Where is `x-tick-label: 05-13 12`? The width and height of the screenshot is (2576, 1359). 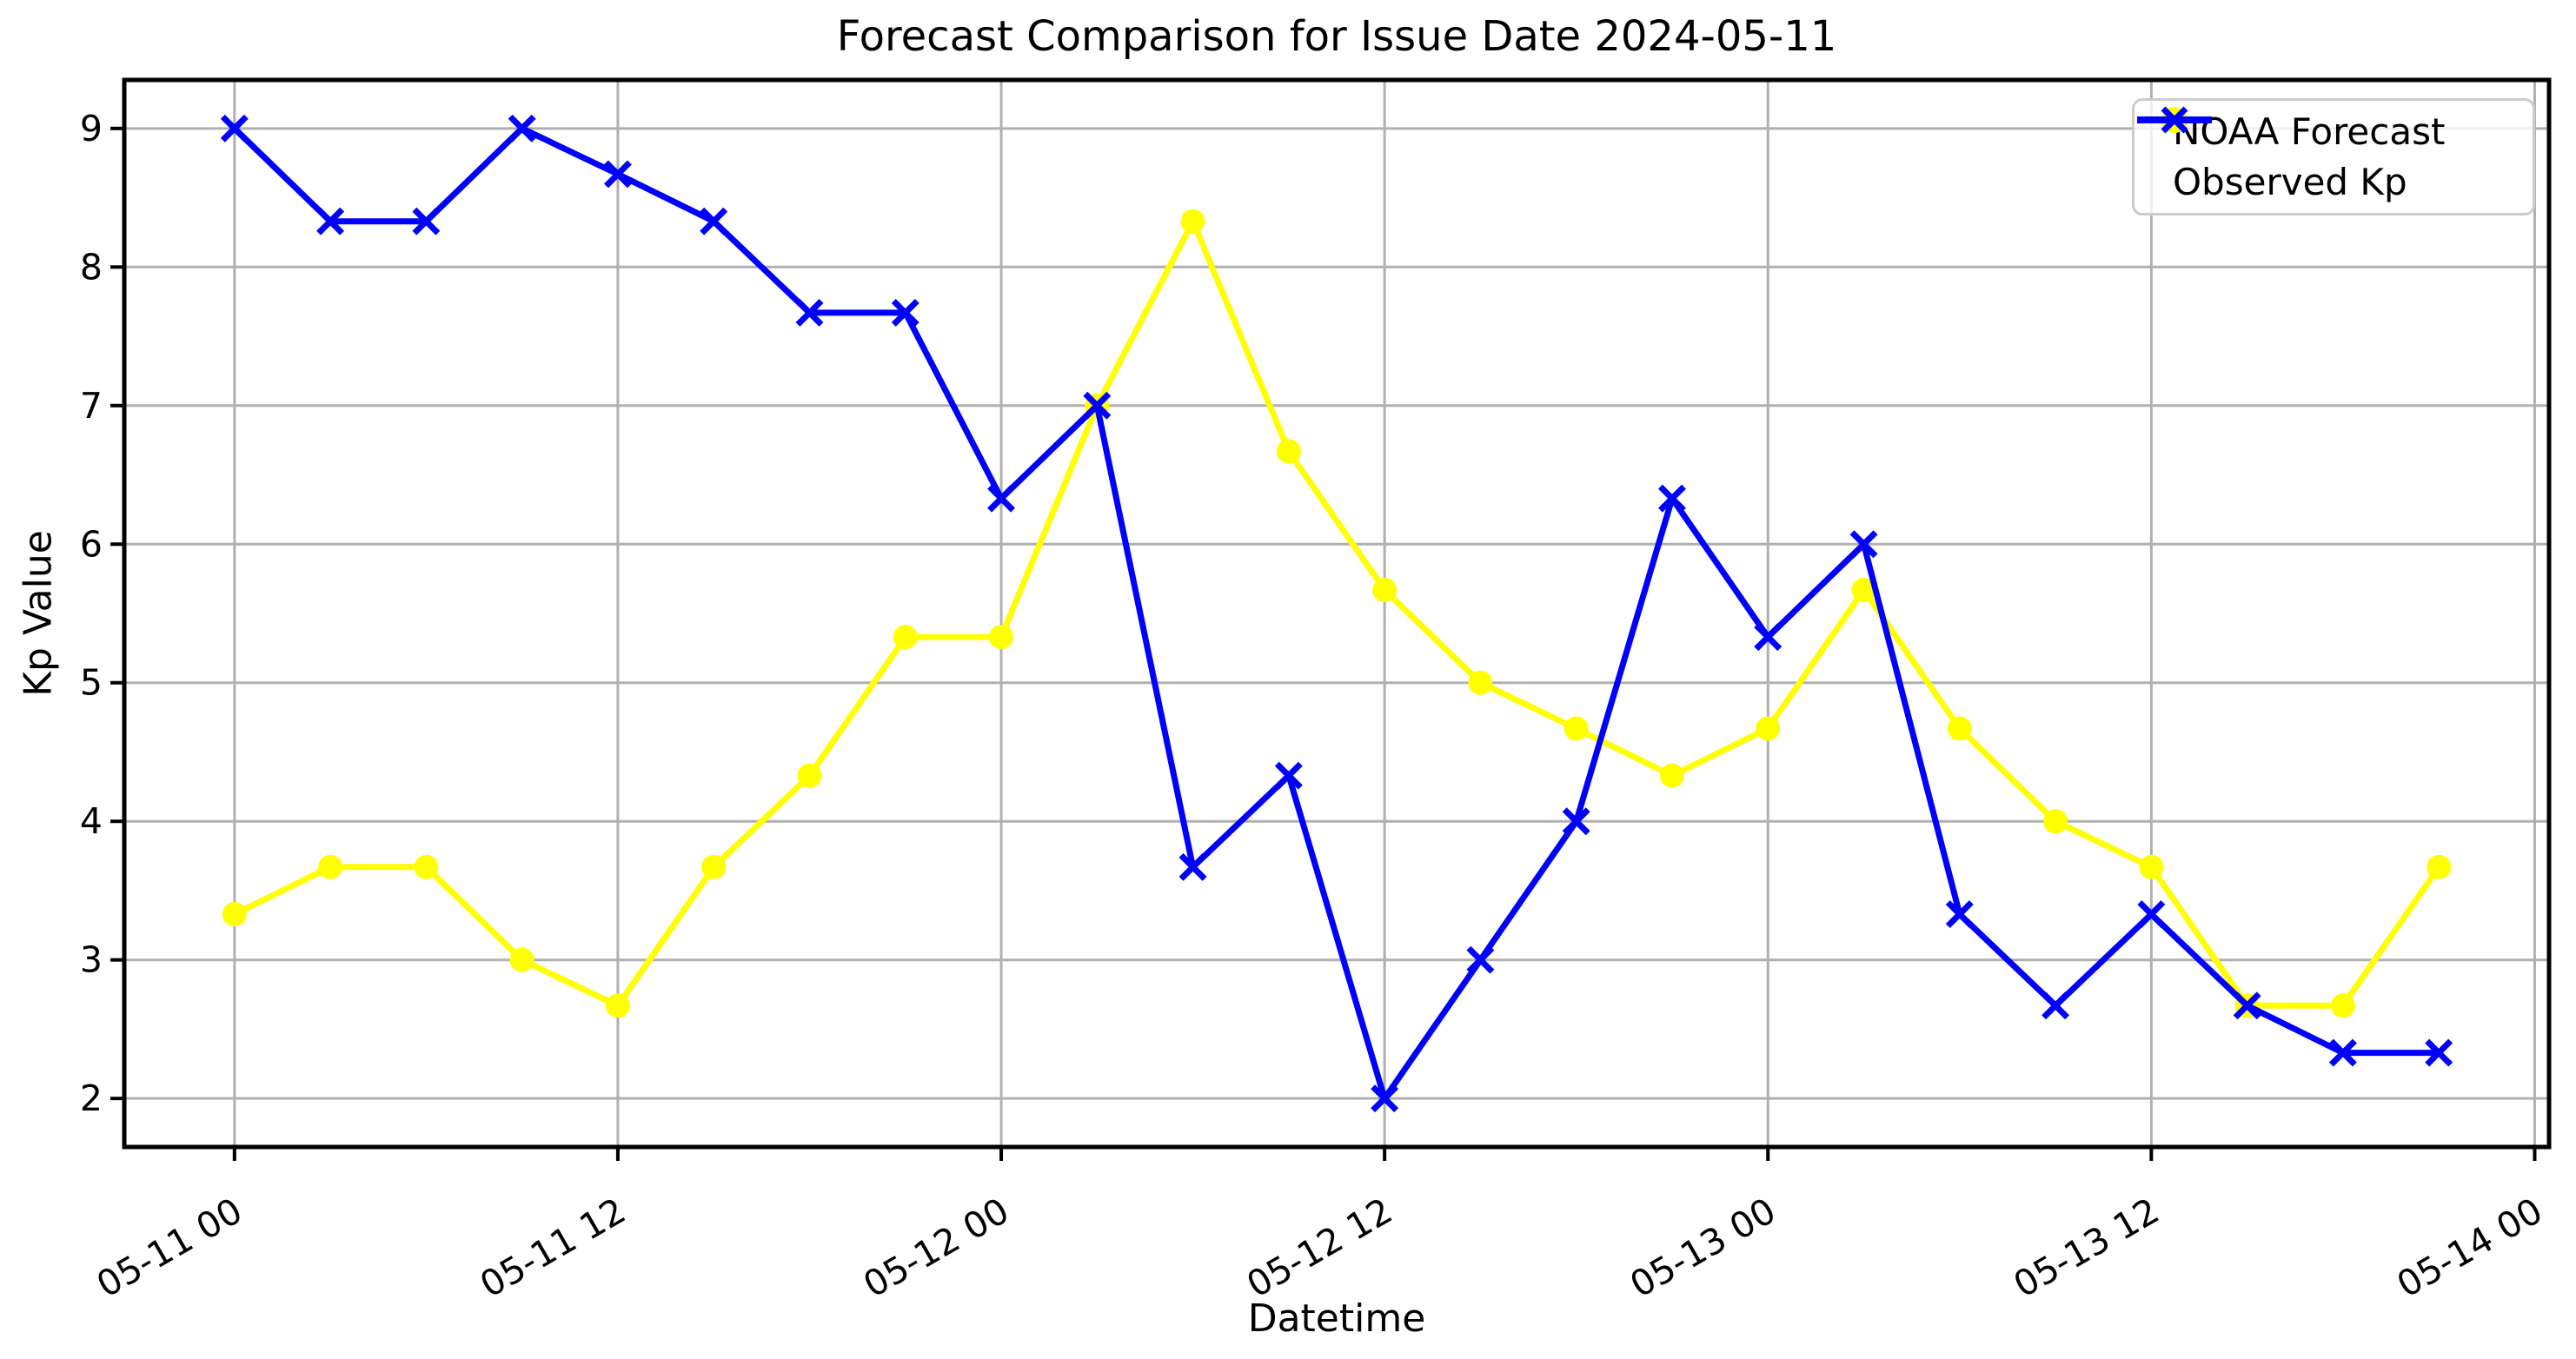 x-tick-label: 05-13 12 is located at coordinates (2087, 1248).